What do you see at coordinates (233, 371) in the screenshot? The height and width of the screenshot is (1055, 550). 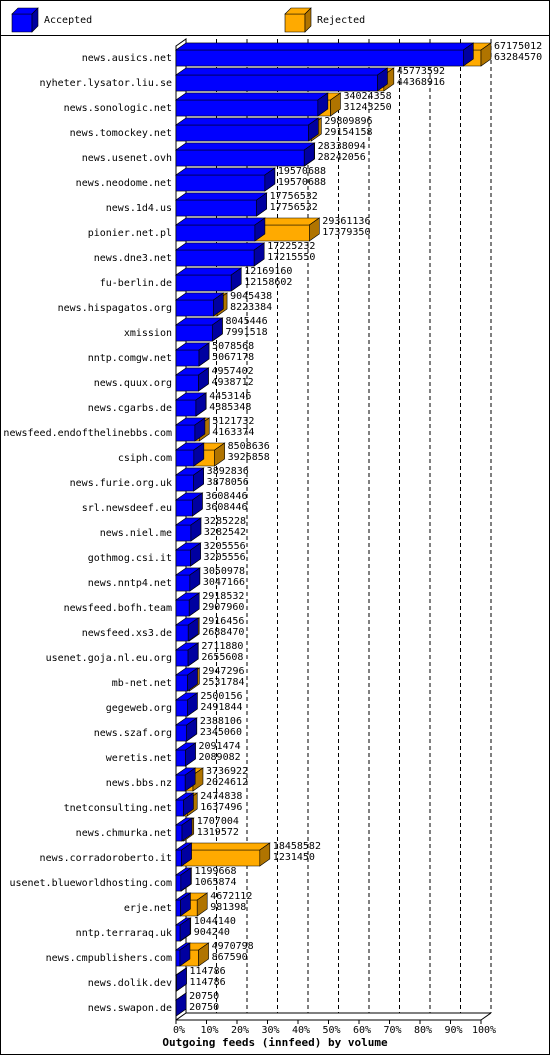 I see `value-label: 4957402` at bounding box center [233, 371].